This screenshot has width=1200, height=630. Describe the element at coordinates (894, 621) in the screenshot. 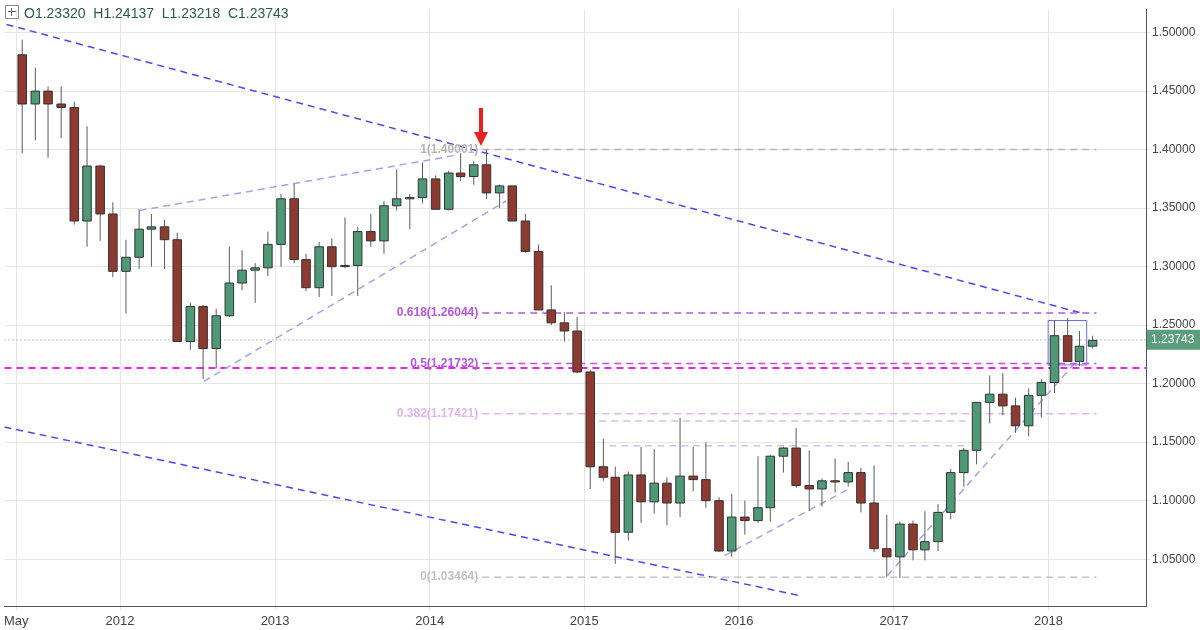

I see `x-tick-label: 2017` at that location.